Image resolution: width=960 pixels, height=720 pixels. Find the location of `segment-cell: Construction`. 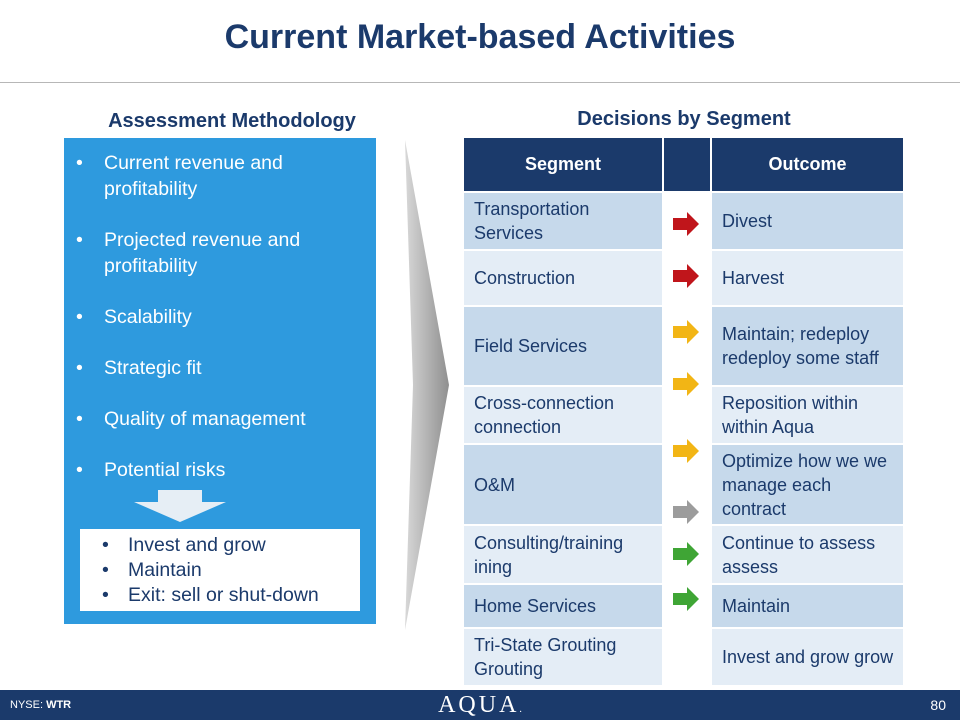

segment-cell: Construction is located at coordinates (563, 278).